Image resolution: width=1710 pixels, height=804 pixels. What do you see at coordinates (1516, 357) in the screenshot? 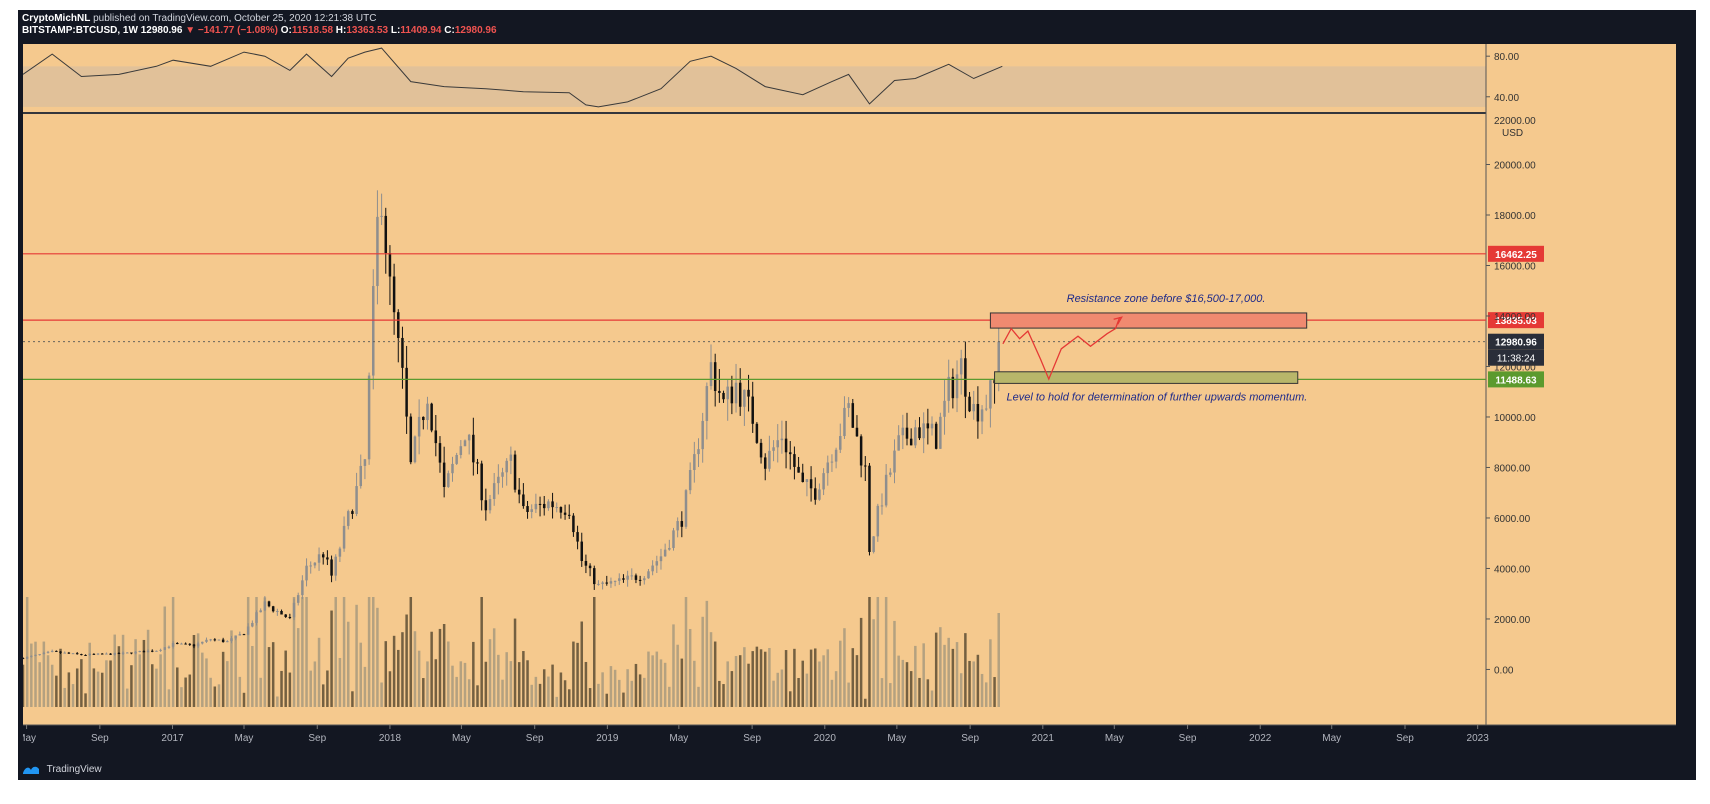
I see `countdown-label-bg` at bounding box center [1516, 357].